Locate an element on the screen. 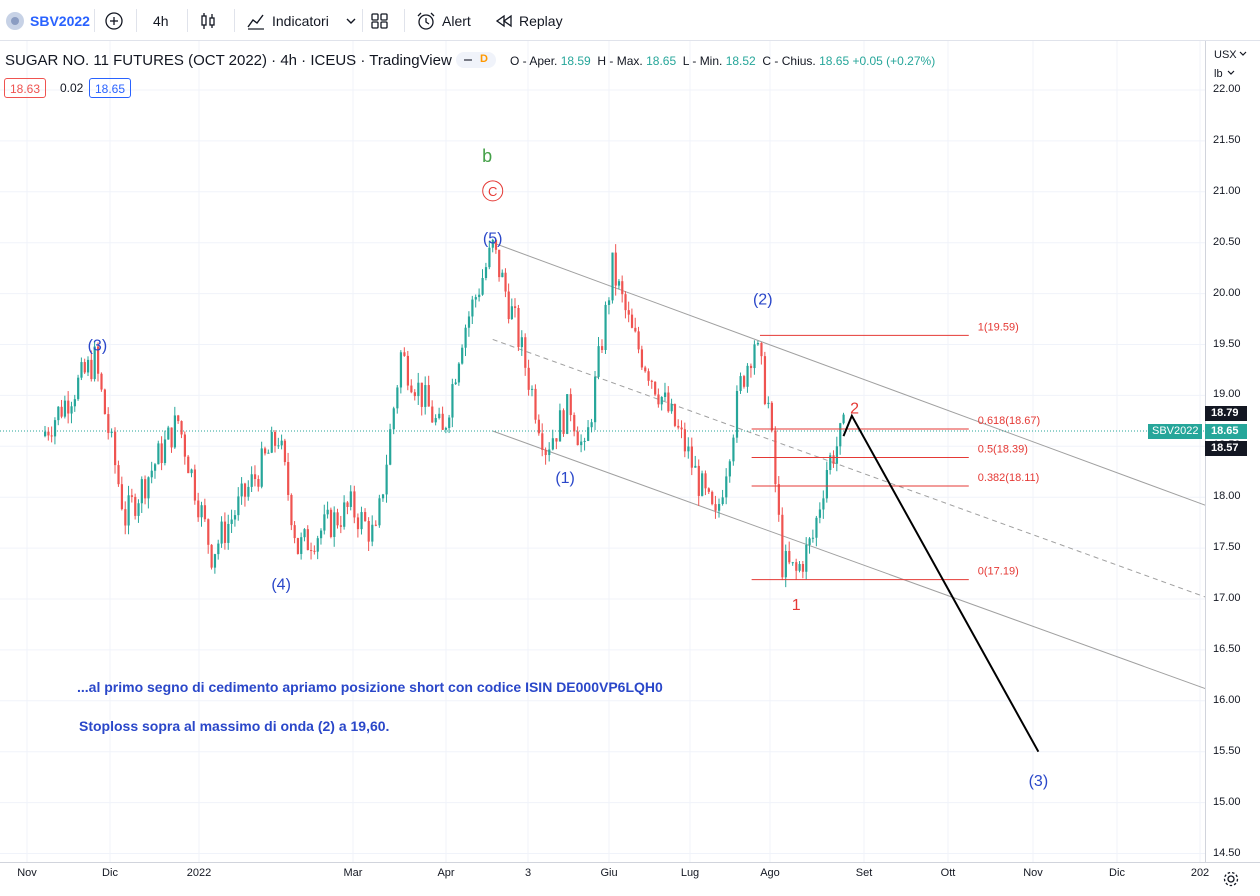 The width and height of the screenshot is (1260, 896). symbol-tag: SBV2022 is located at coordinates (1175, 431).